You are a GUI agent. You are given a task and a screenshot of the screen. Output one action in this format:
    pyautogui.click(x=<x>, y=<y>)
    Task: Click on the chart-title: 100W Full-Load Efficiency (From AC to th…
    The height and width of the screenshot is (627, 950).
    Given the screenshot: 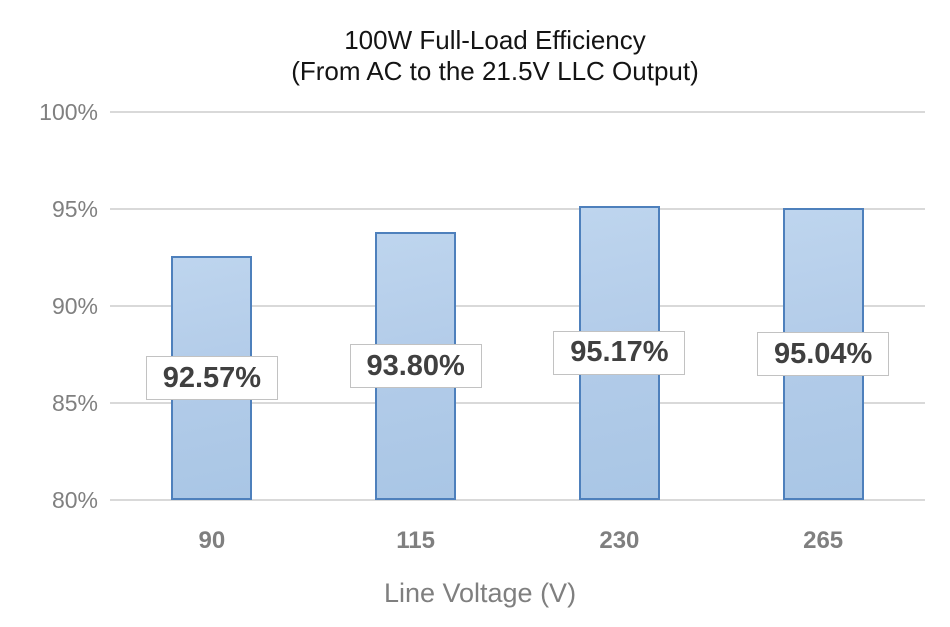 What is the action you would take?
    pyautogui.click(x=495, y=56)
    